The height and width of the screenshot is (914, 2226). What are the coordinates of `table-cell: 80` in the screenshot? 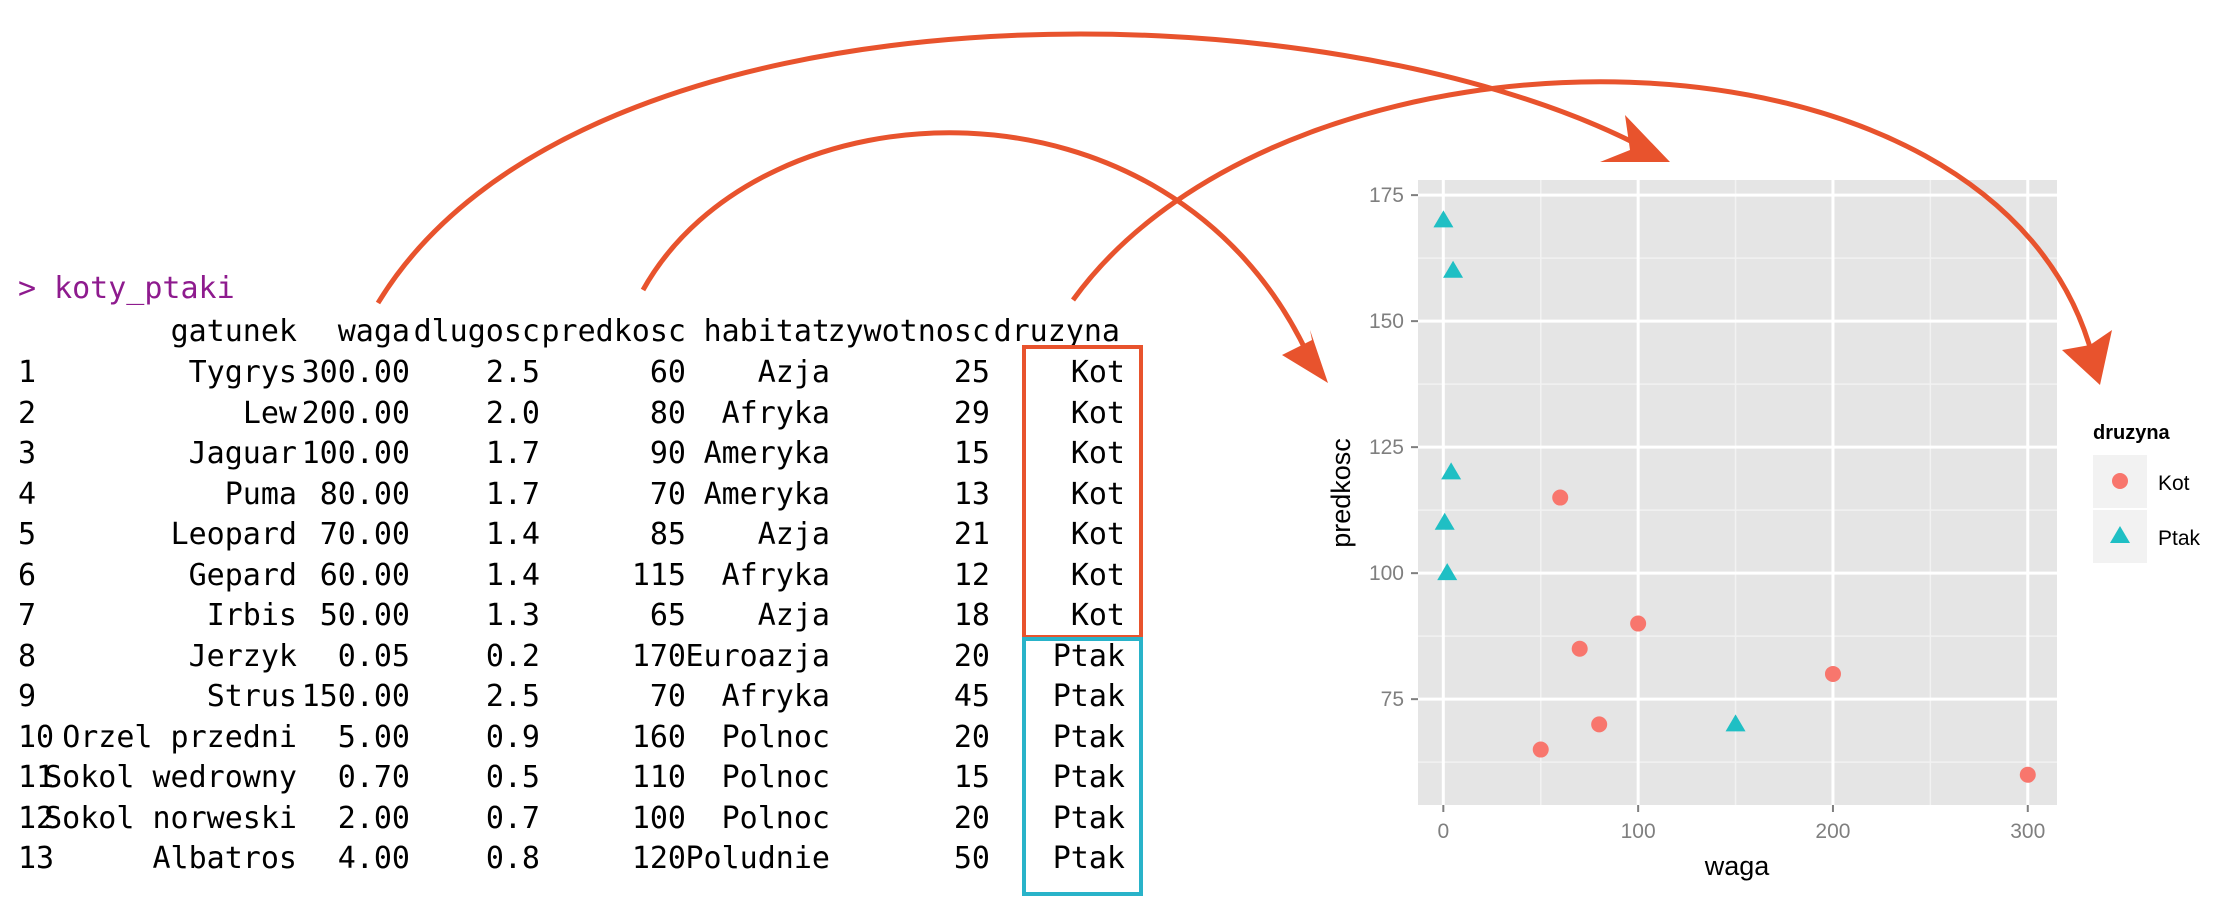 It's located at (667, 413).